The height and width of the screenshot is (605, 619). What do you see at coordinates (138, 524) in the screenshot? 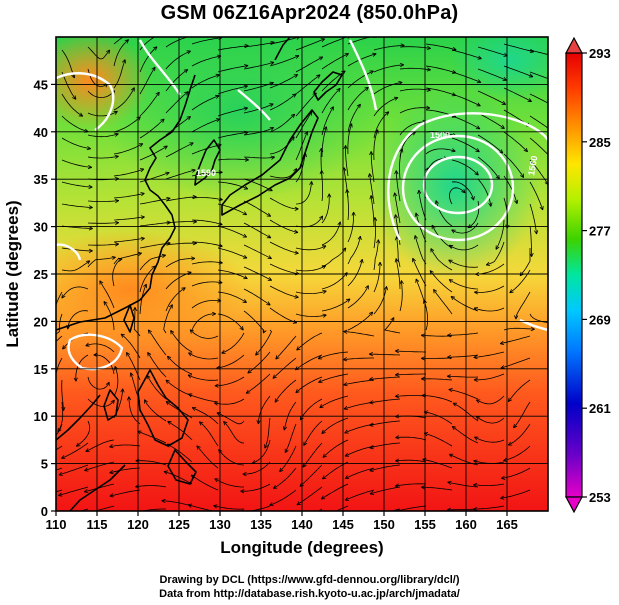
I see `x-tick-label: 120` at bounding box center [138, 524].